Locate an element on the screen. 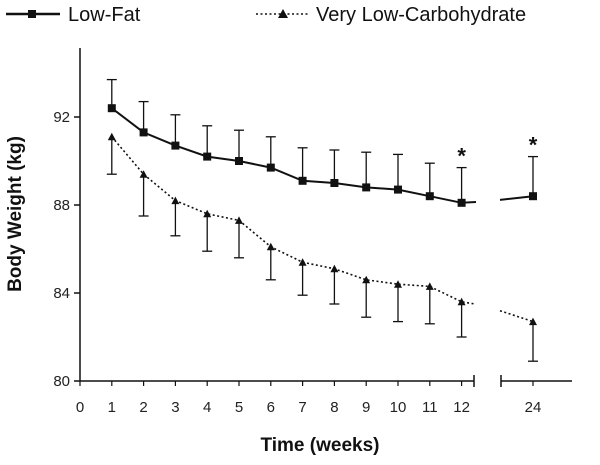  x-tick-label: 3 is located at coordinates (175, 407).